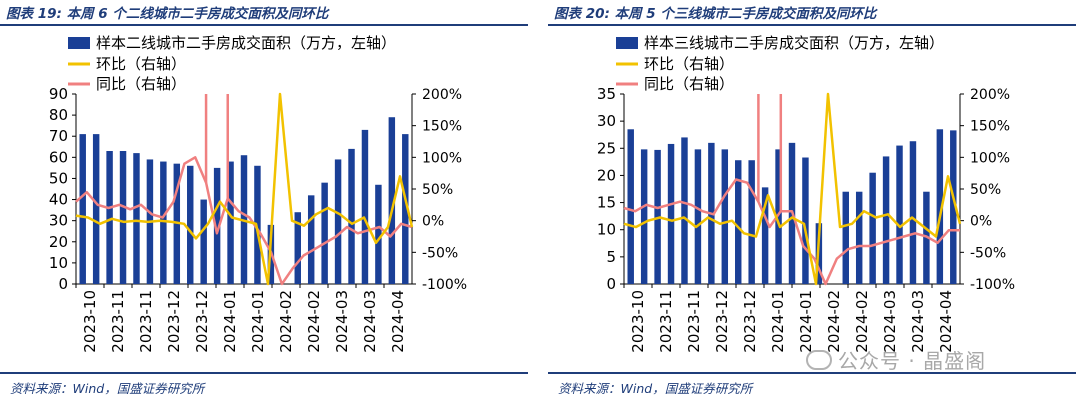 The image size is (1080, 407). I want to click on y-left-tick-label: 90, so click(58, 94).